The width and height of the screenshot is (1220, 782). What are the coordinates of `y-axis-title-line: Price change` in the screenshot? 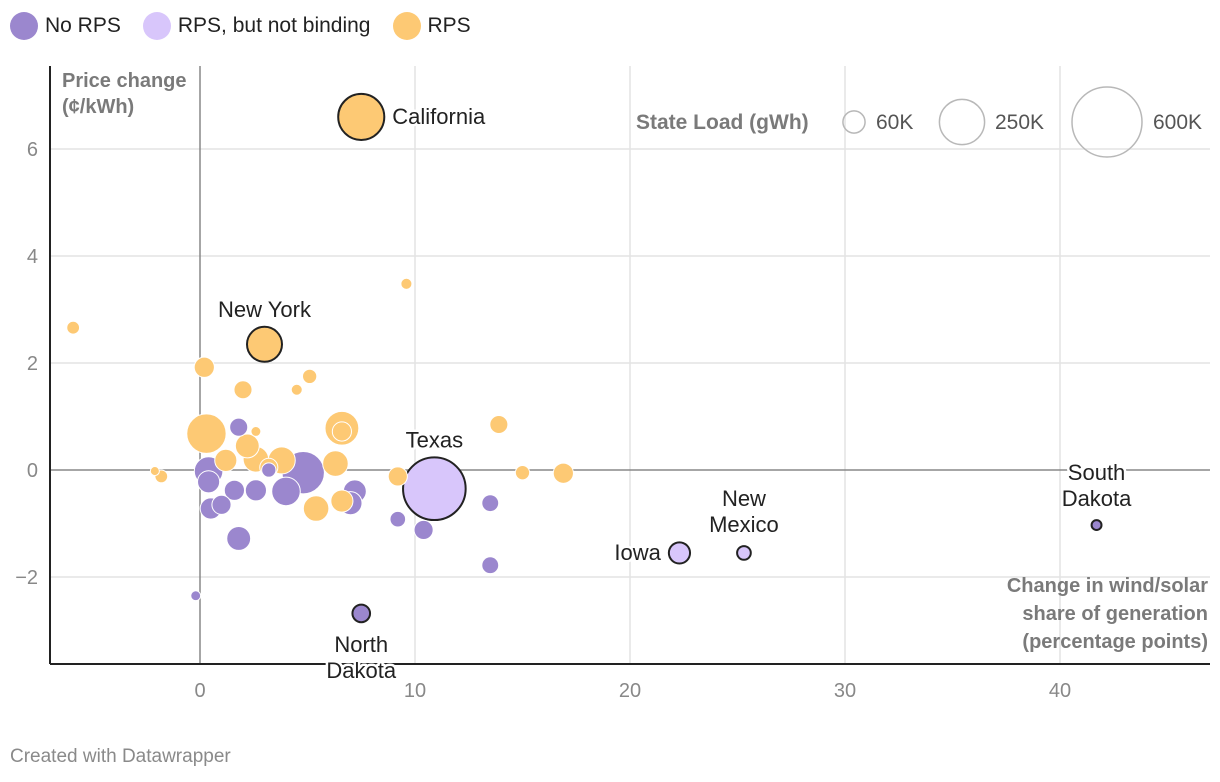 It's located at (124, 81).